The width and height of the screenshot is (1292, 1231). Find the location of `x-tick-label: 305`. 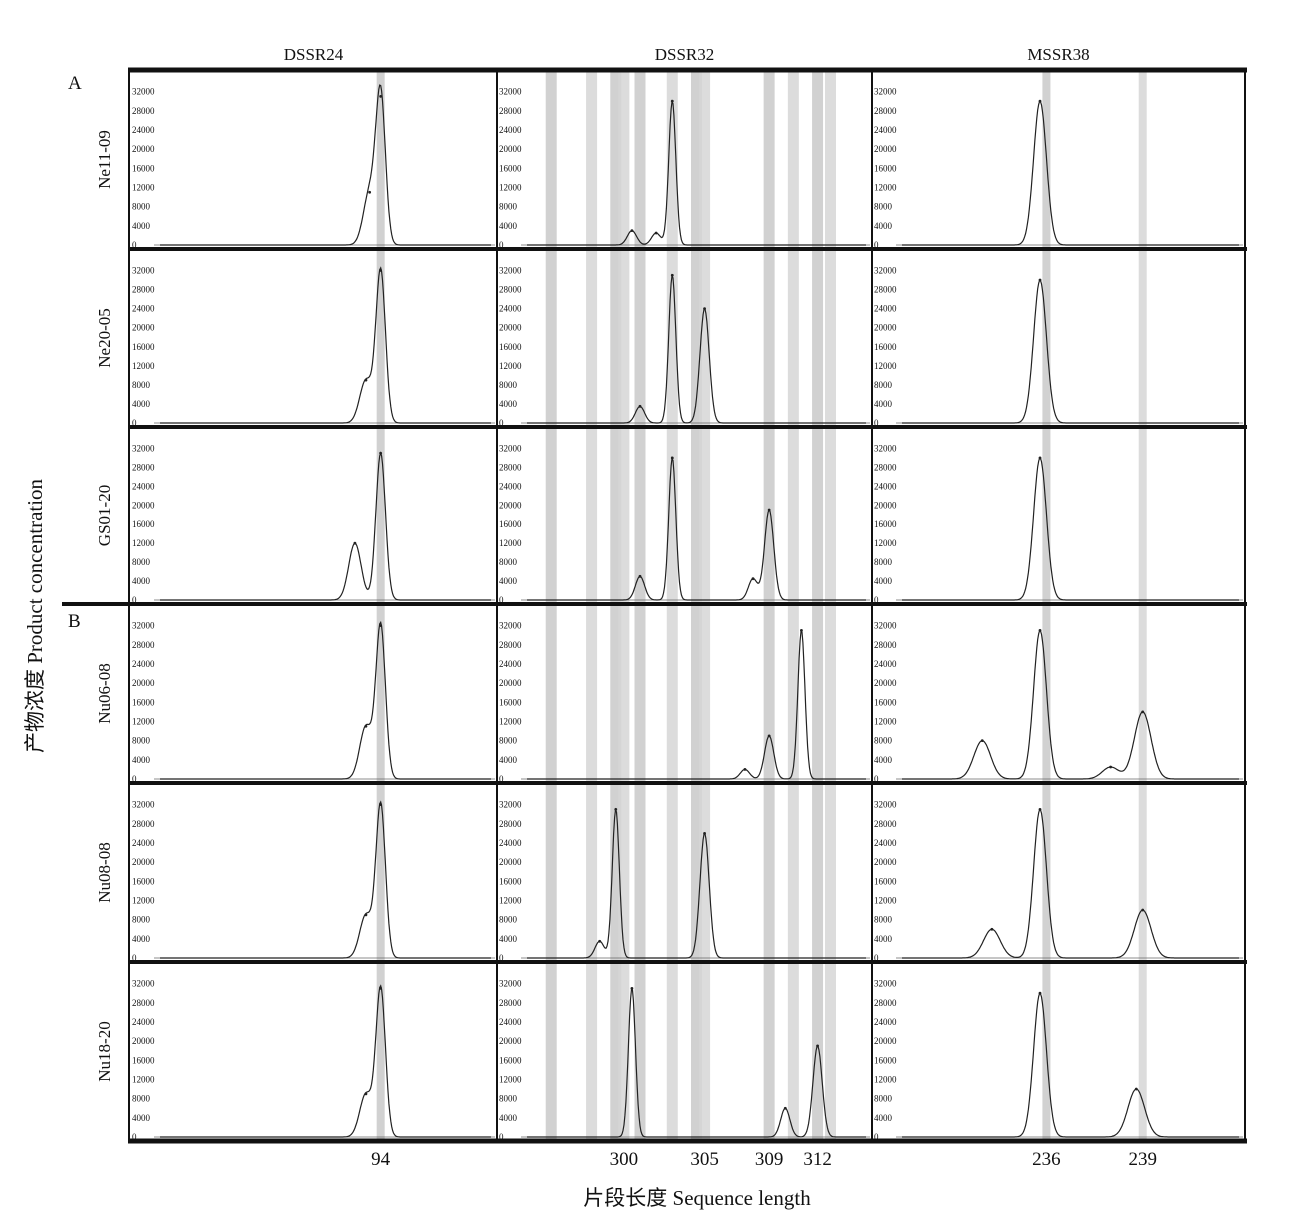

x-tick-label: 305 is located at coordinates (704, 1159).